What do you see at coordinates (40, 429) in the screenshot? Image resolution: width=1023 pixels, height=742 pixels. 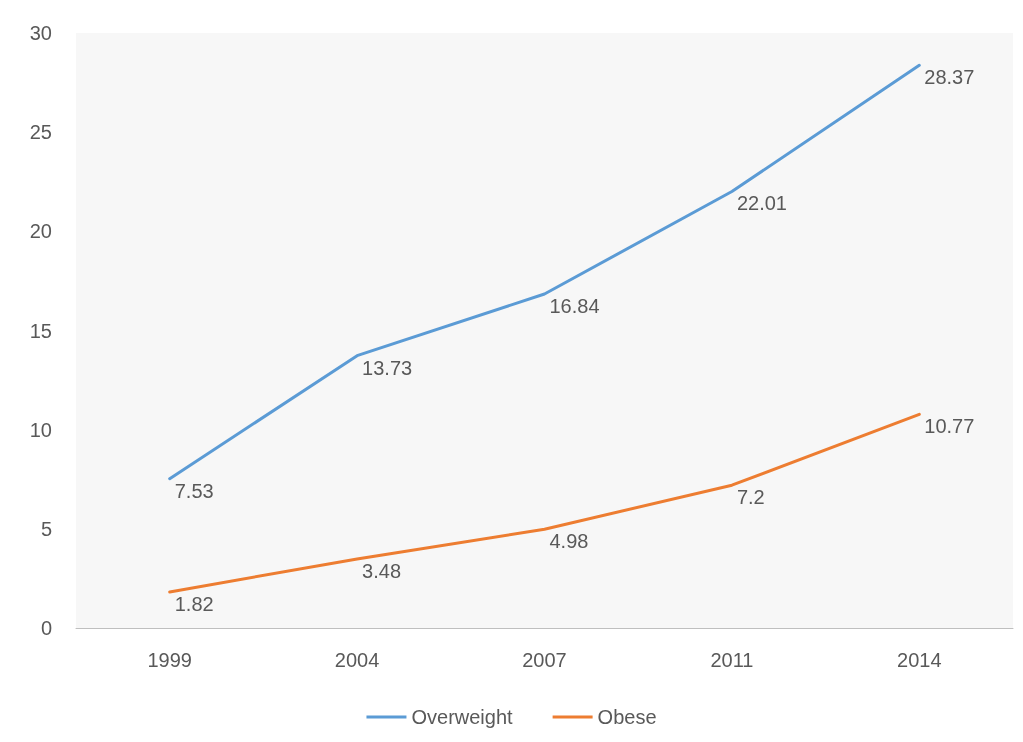 I see `y-tick-label: 10` at bounding box center [40, 429].